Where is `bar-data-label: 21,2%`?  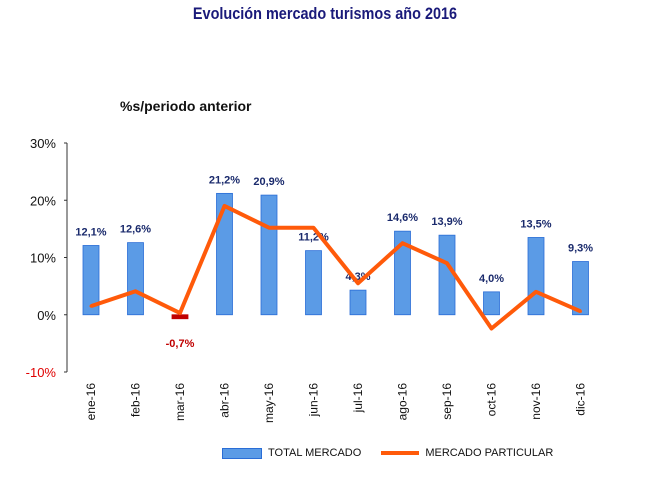
bar-data-label: 21,2% is located at coordinates (224, 180).